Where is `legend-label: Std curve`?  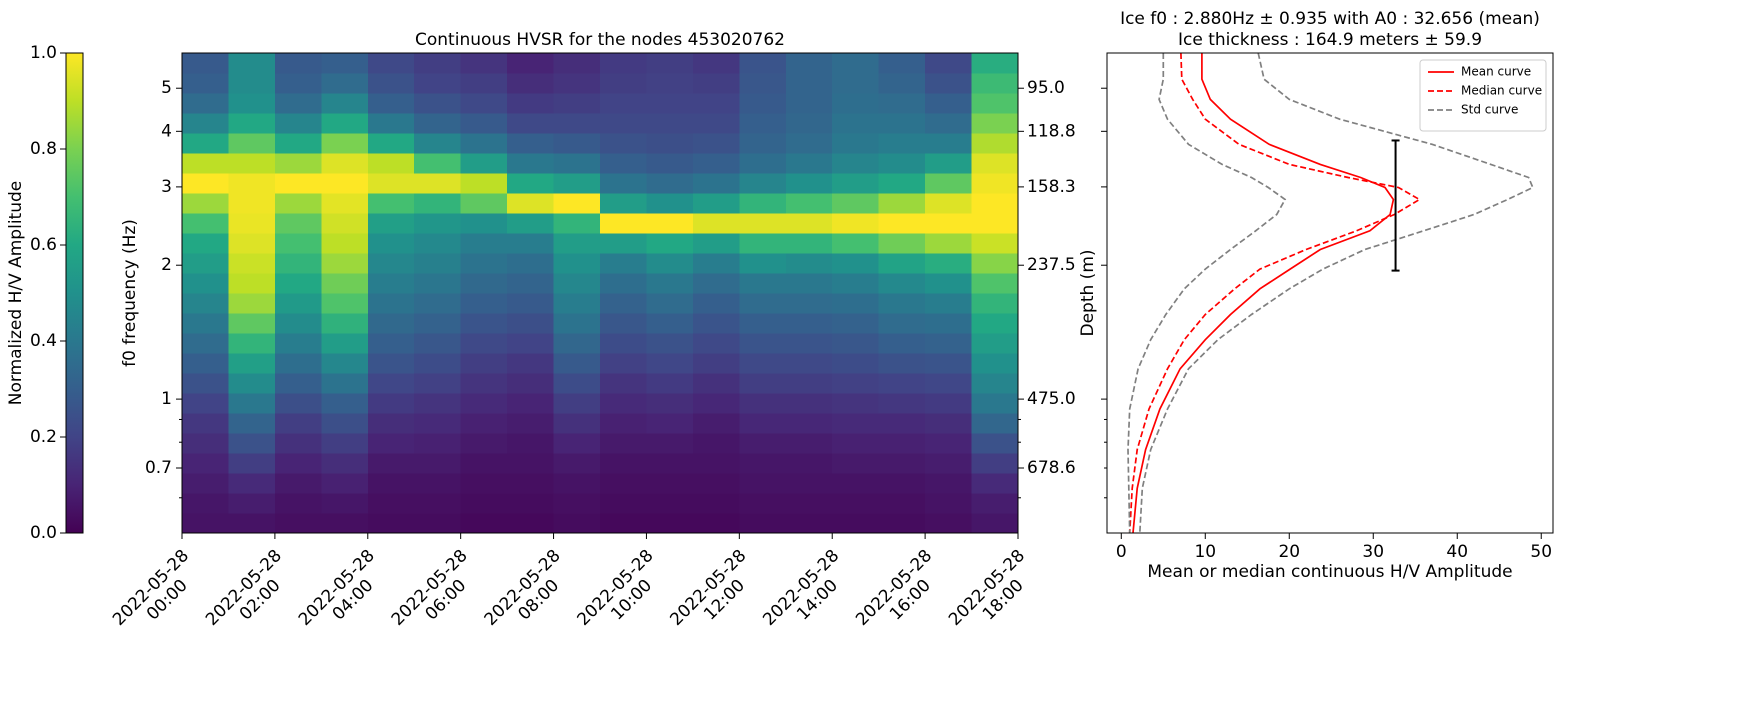
legend-label: Std curve is located at coordinates (1489, 110).